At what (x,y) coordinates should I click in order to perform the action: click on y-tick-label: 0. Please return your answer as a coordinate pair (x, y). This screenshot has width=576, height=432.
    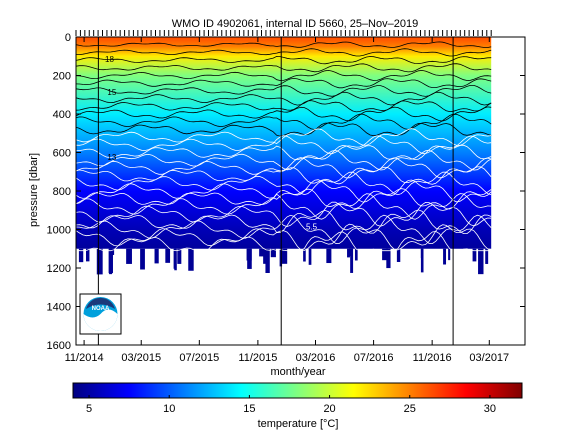
    Looking at the image, I should click on (68, 38).